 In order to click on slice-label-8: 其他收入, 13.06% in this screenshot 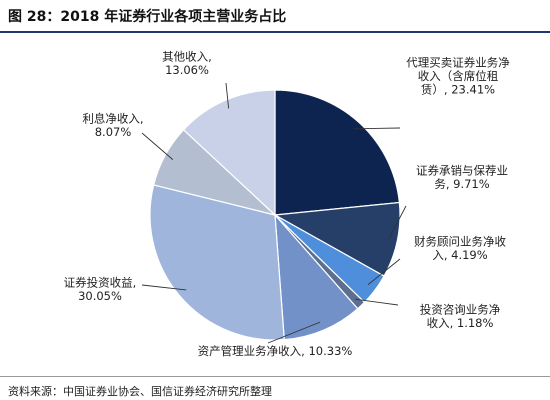, I will do `click(187, 63)`.